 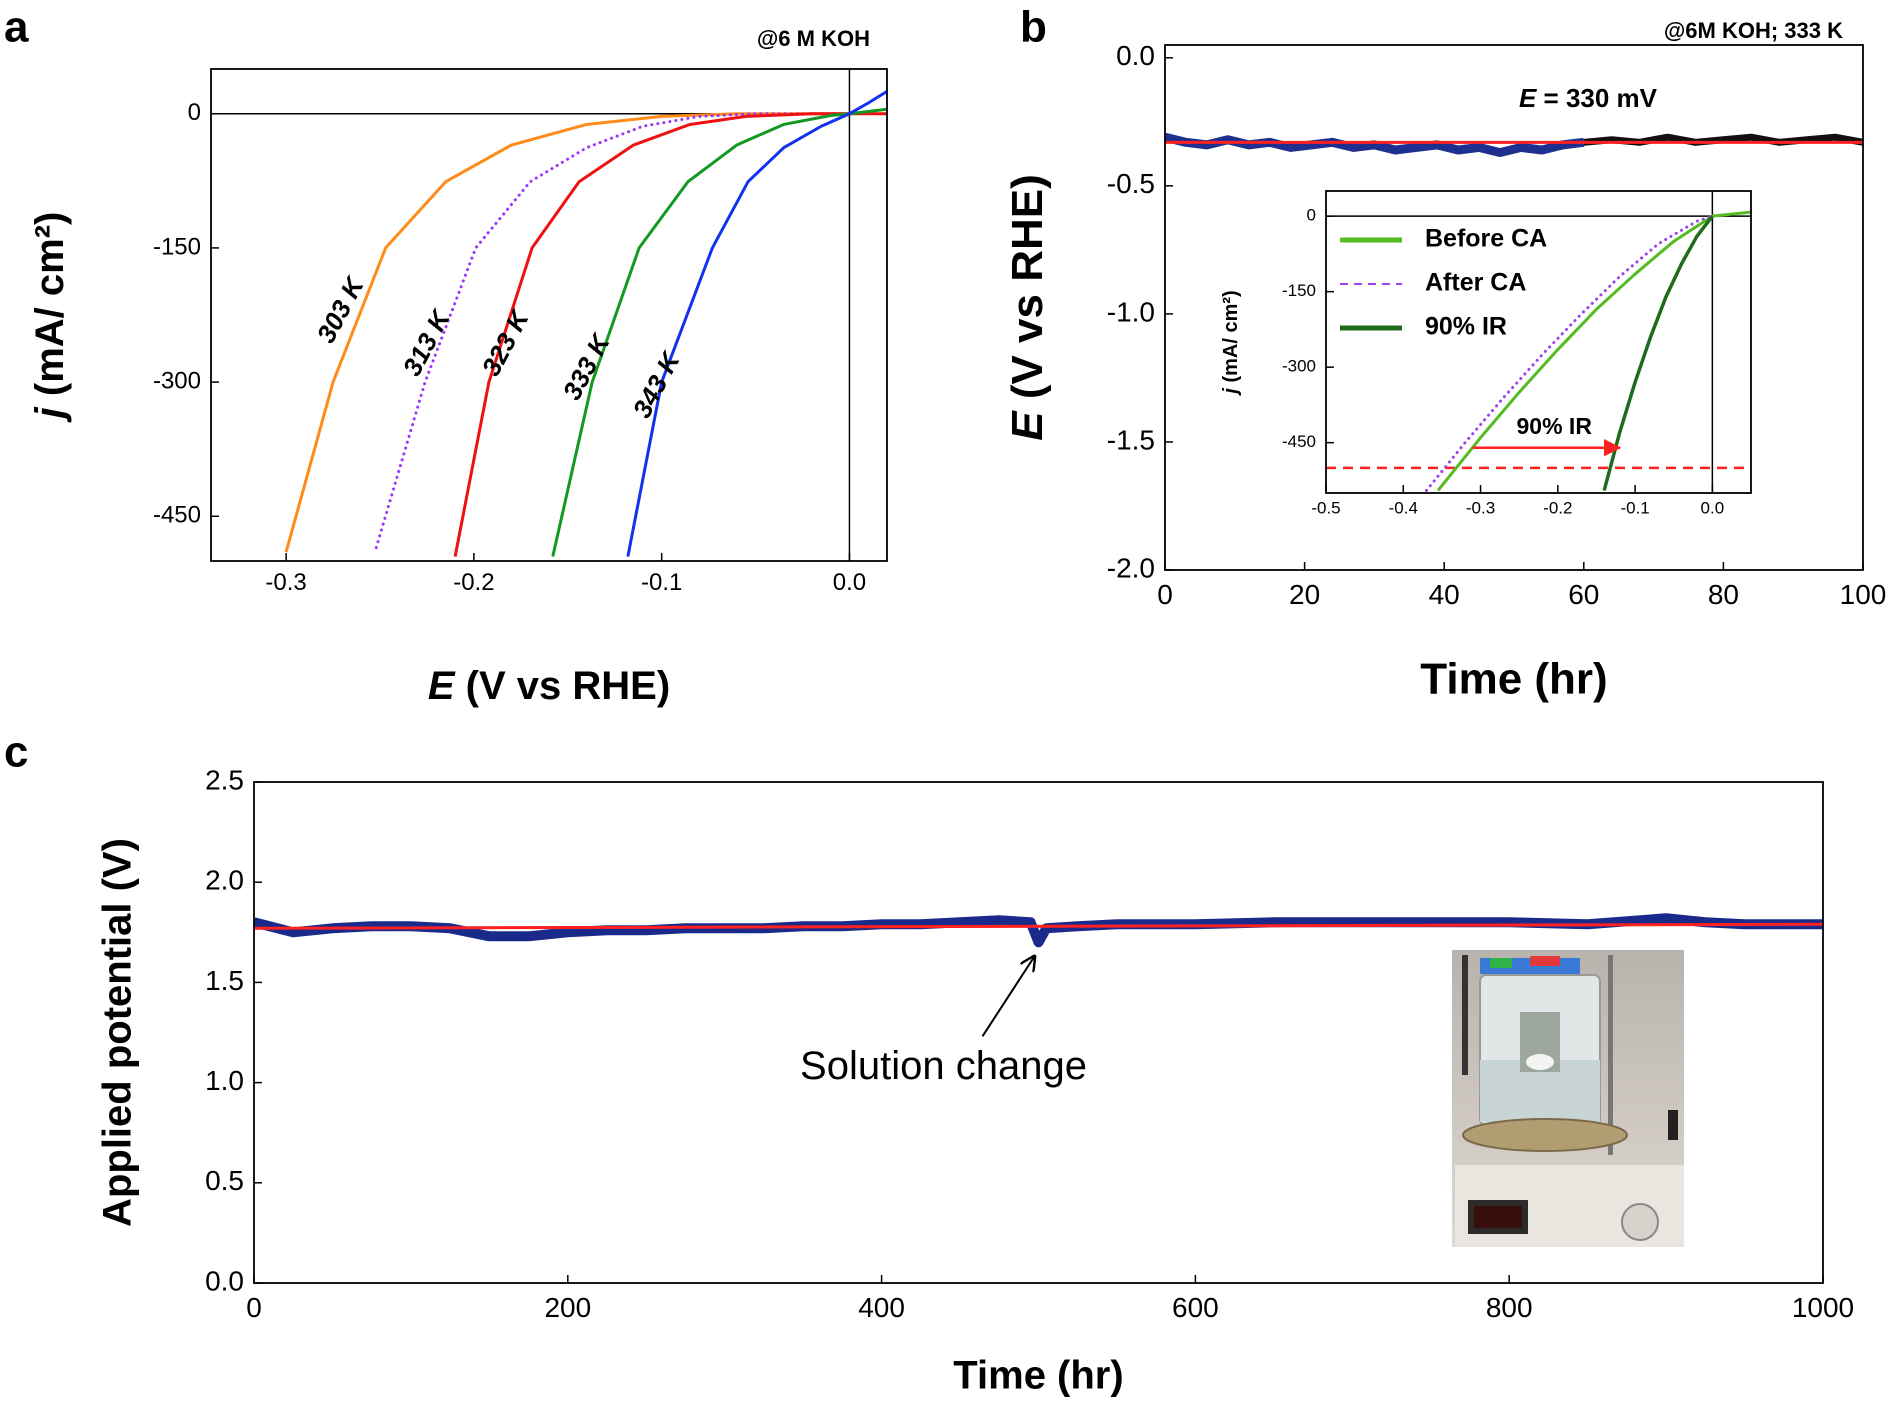 What do you see at coordinates (224, 779) in the screenshot?
I see `y-tick-label: 2.5` at bounding box center [224, 779].